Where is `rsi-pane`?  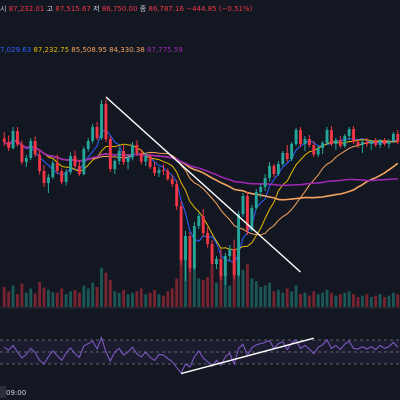
rsi-pane is located at coordinates (200, 355).